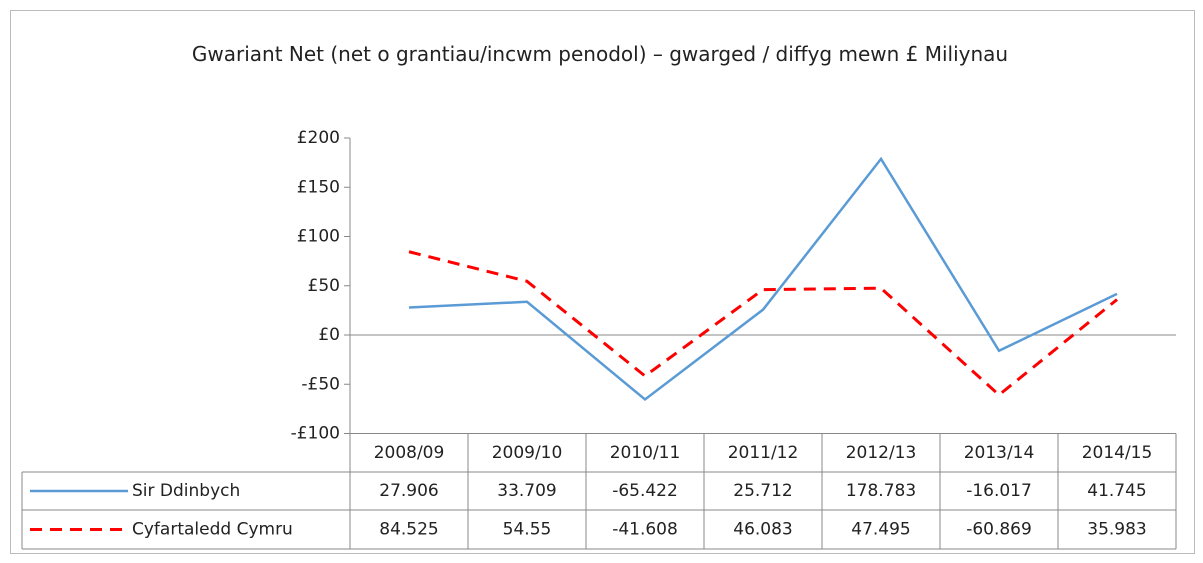 The image size is (1203, 563). I want to click on table-value: 41.745, so click(1116, 491).